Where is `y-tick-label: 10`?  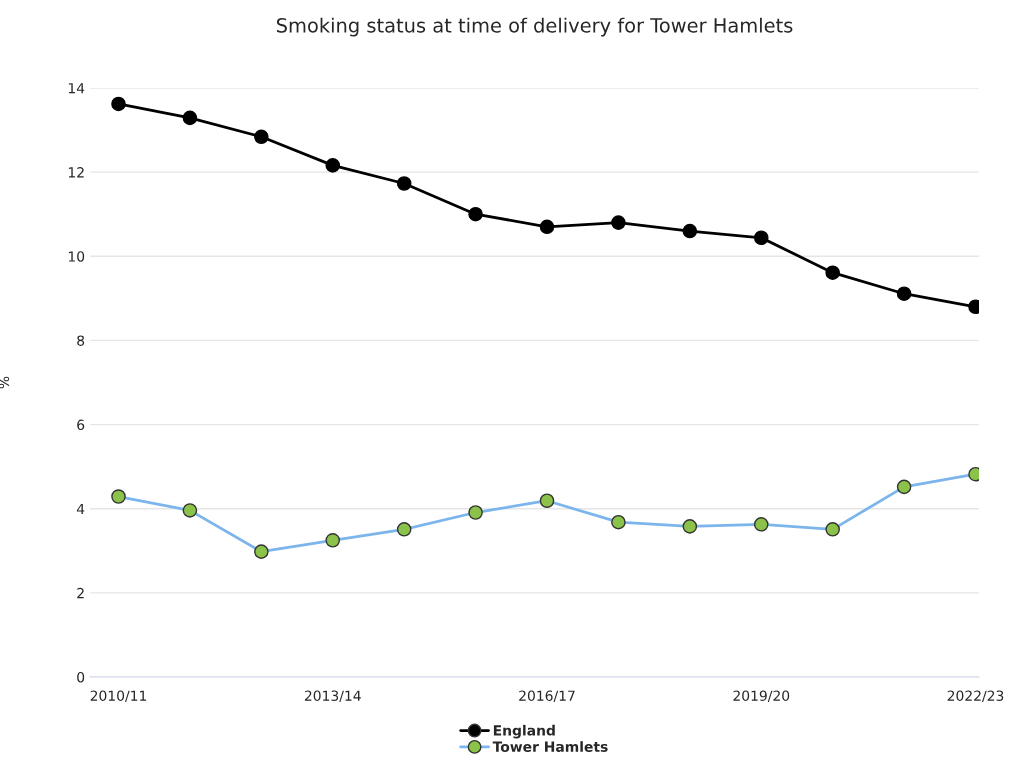
y-tick-label: 10 is located at coordinates (76, 256).